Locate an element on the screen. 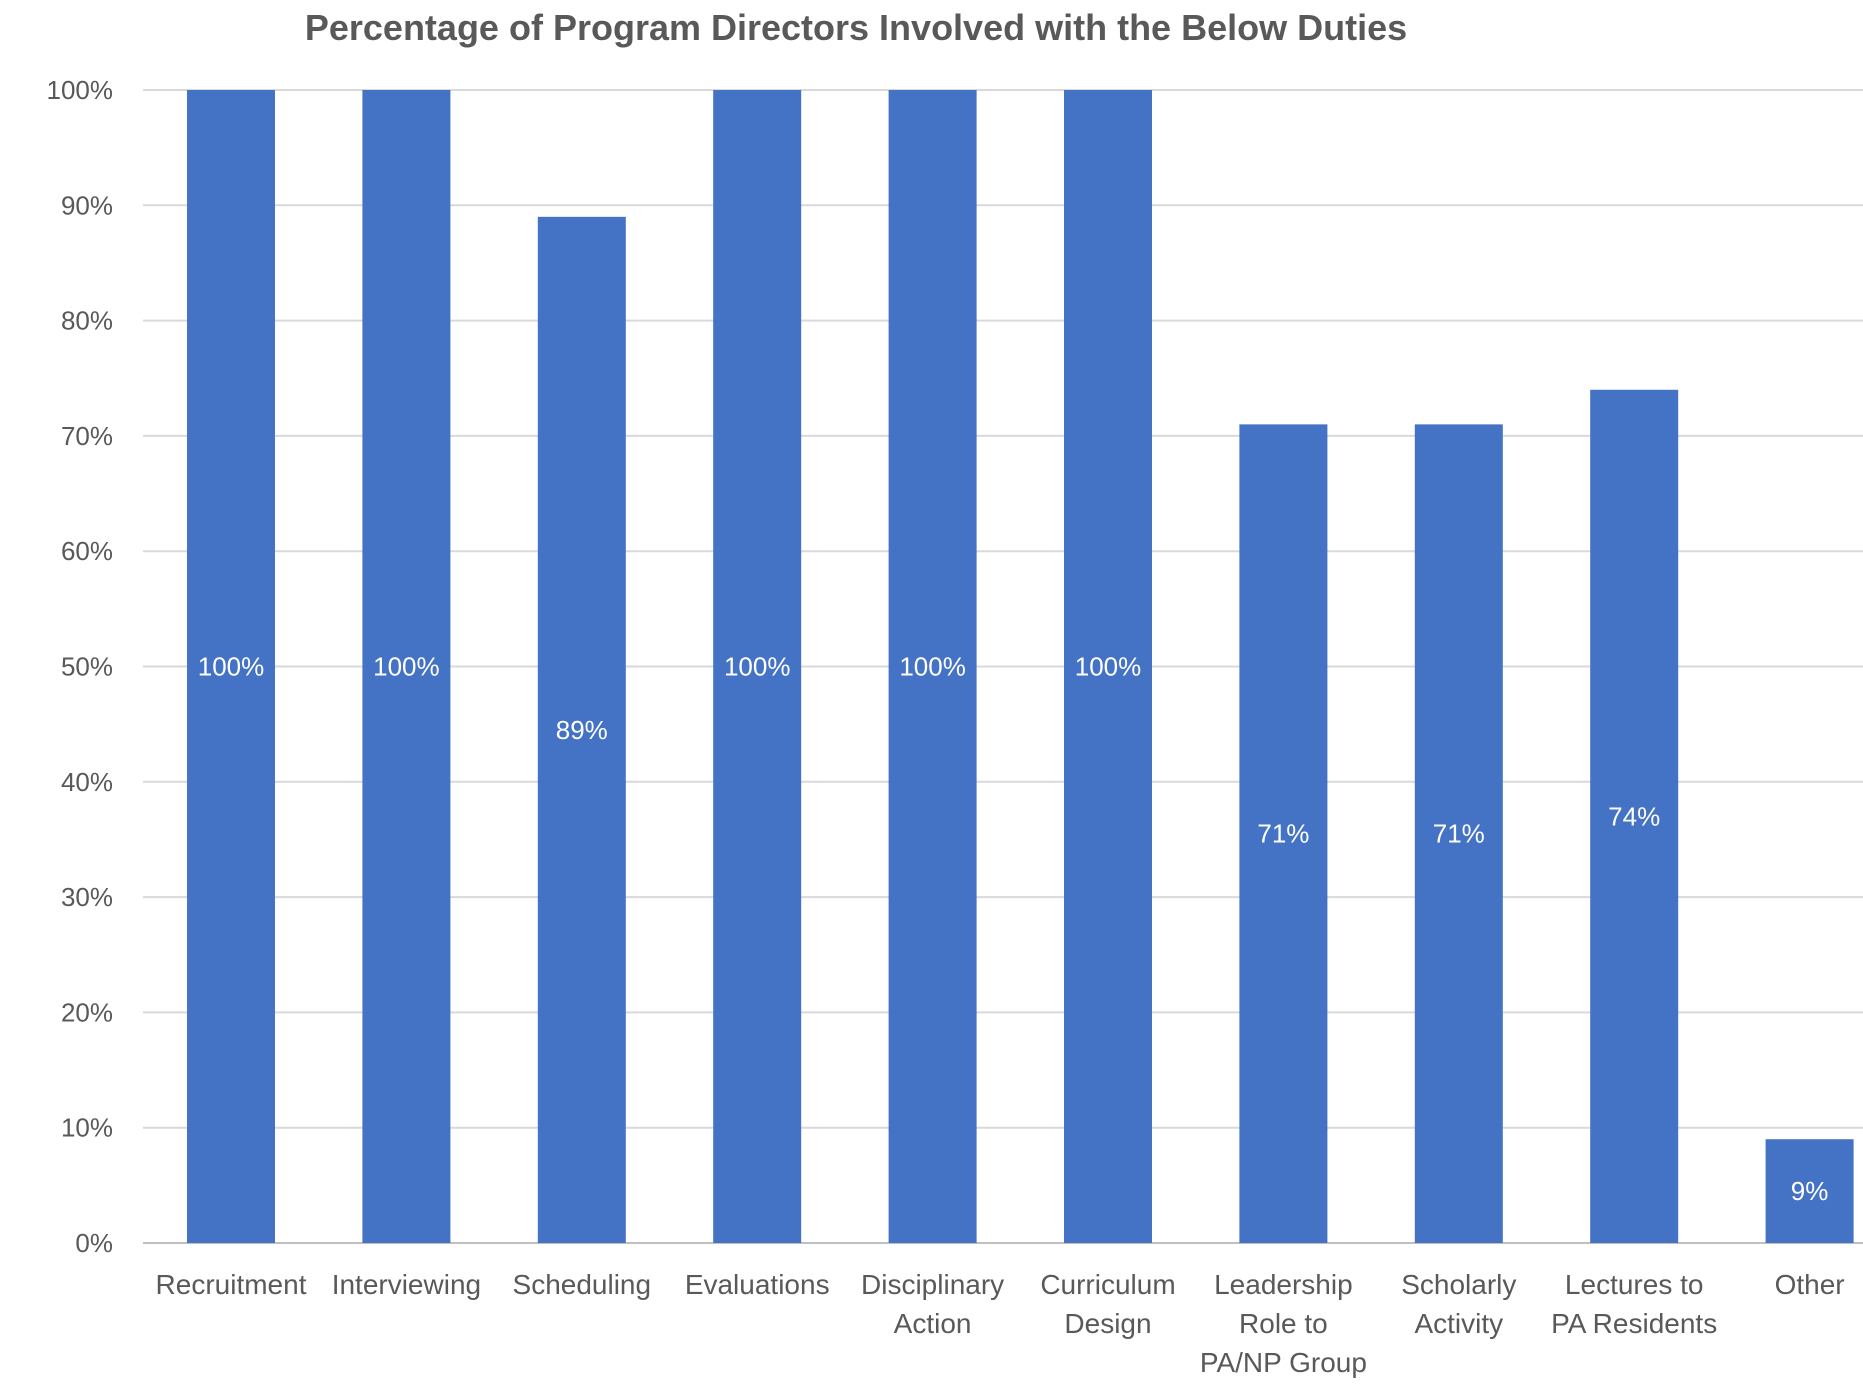 Image resolution: width=1863 pixels, height=1385 pixels. category-label: Leadership Role to PA/NP Group is located at coordinates (1283, 1323).